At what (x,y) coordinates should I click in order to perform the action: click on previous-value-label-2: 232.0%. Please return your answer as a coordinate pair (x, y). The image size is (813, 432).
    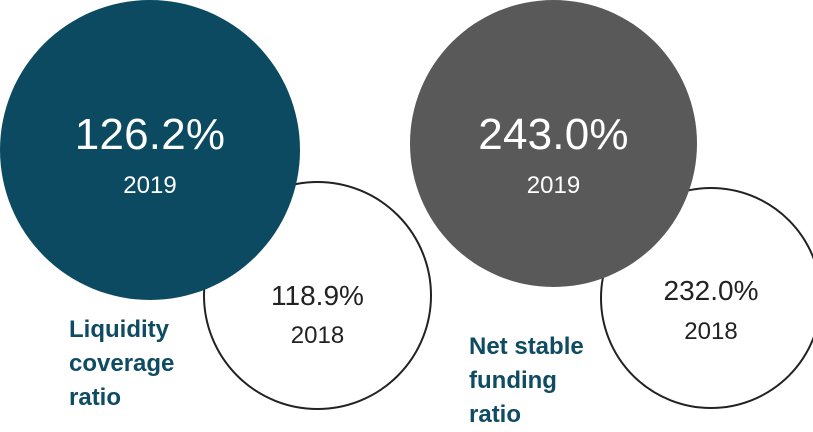
    Looking at the image, I should click on (711, 290).